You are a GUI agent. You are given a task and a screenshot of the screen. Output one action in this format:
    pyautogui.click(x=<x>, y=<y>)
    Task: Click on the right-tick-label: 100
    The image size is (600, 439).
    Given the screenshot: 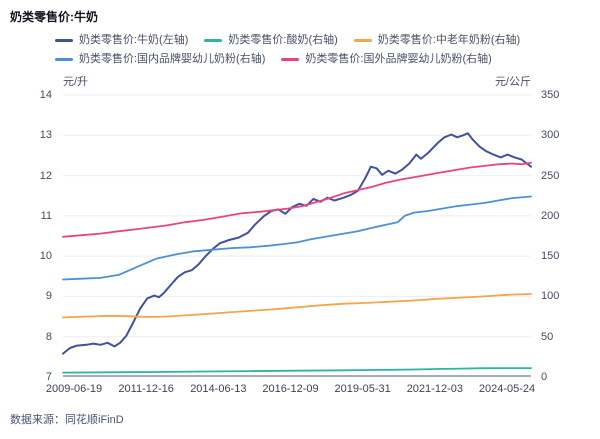 What is the action you would take?
    pyautogui.click(x=550, y=296)
    